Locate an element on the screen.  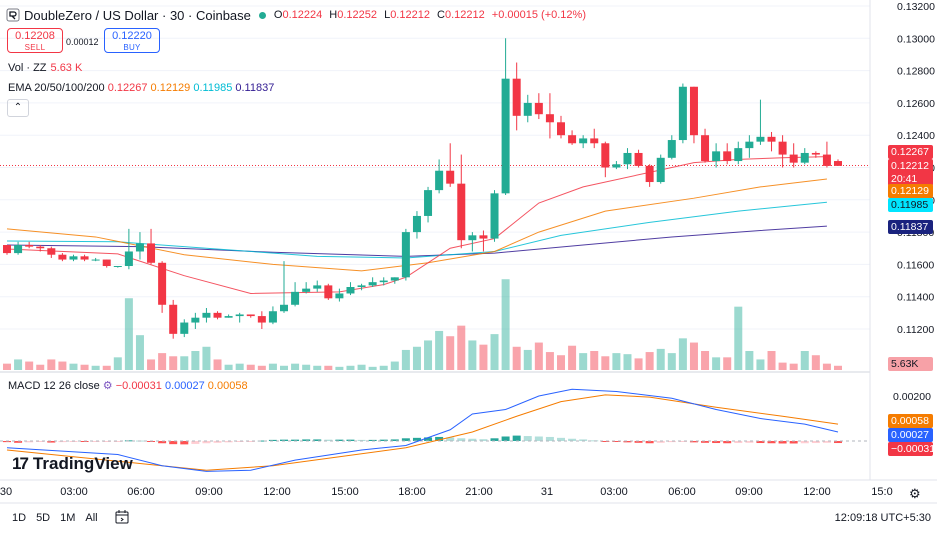
timeframe-all: All is located at coordinates (91, 518).